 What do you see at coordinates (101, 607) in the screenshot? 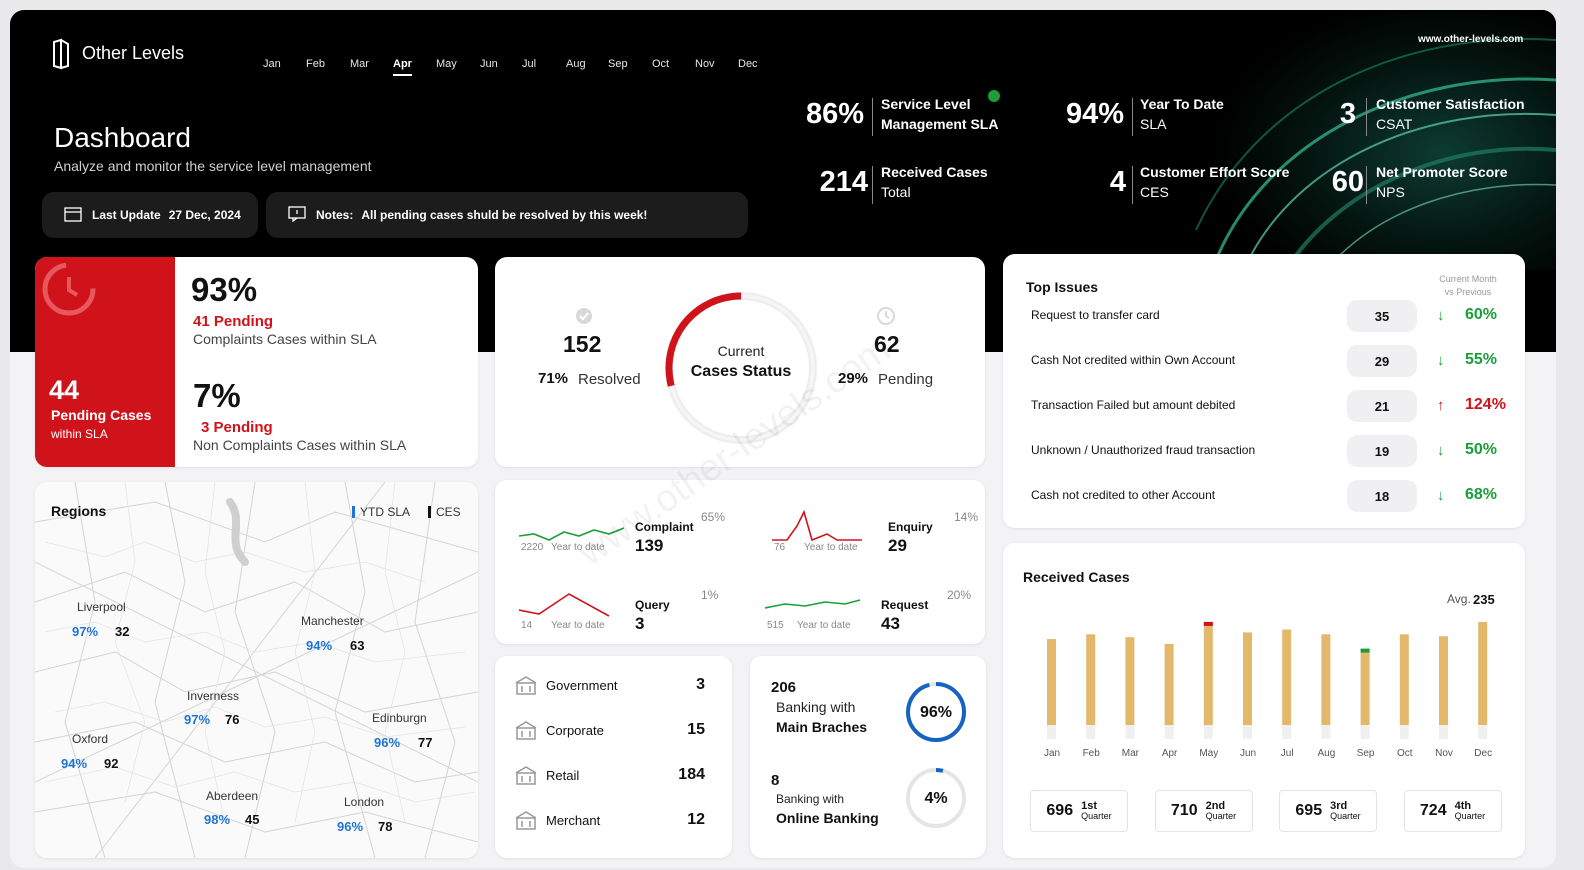
I see `map-city-name: Liverpool` at bounding box center [101, 607].